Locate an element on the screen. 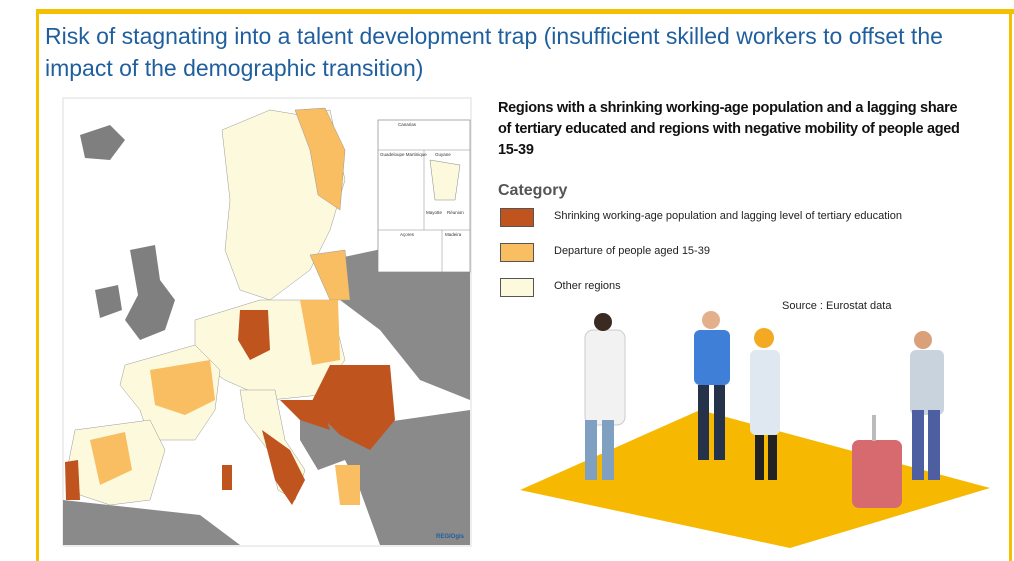  inset-label: Madeira is located at coordinates (453, 234).